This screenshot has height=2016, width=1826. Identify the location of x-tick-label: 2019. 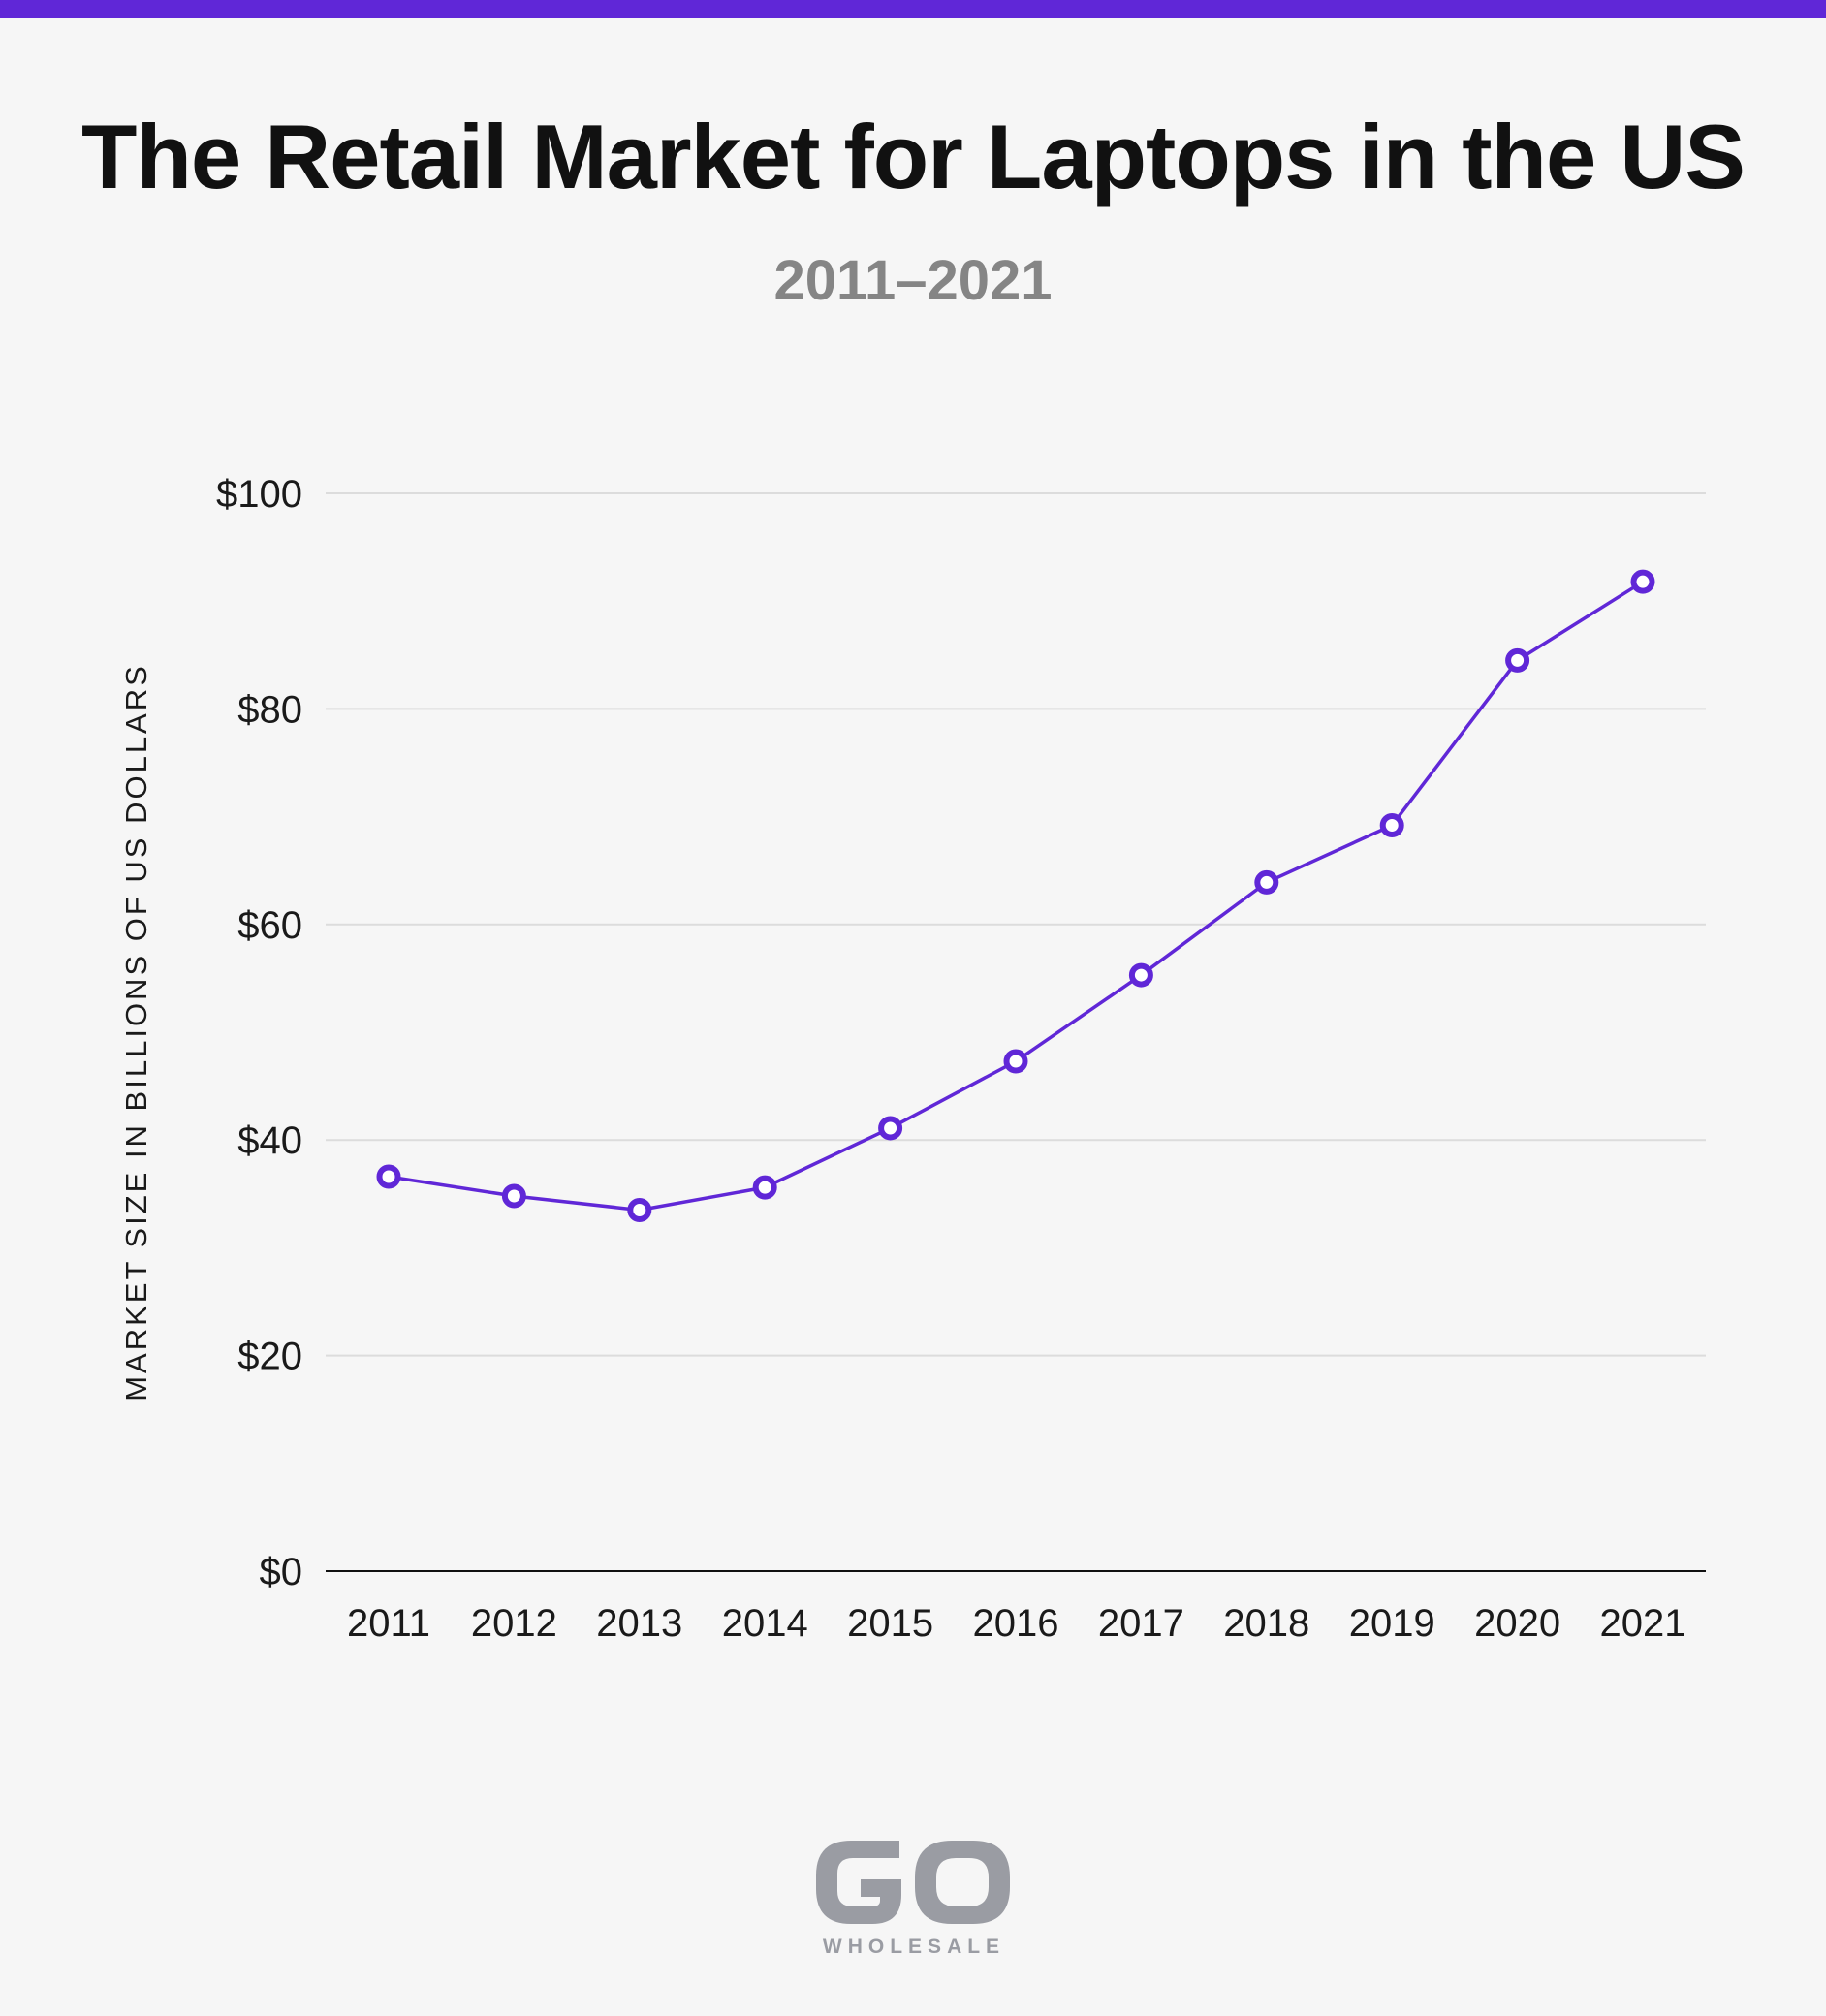
(1392, 1623).